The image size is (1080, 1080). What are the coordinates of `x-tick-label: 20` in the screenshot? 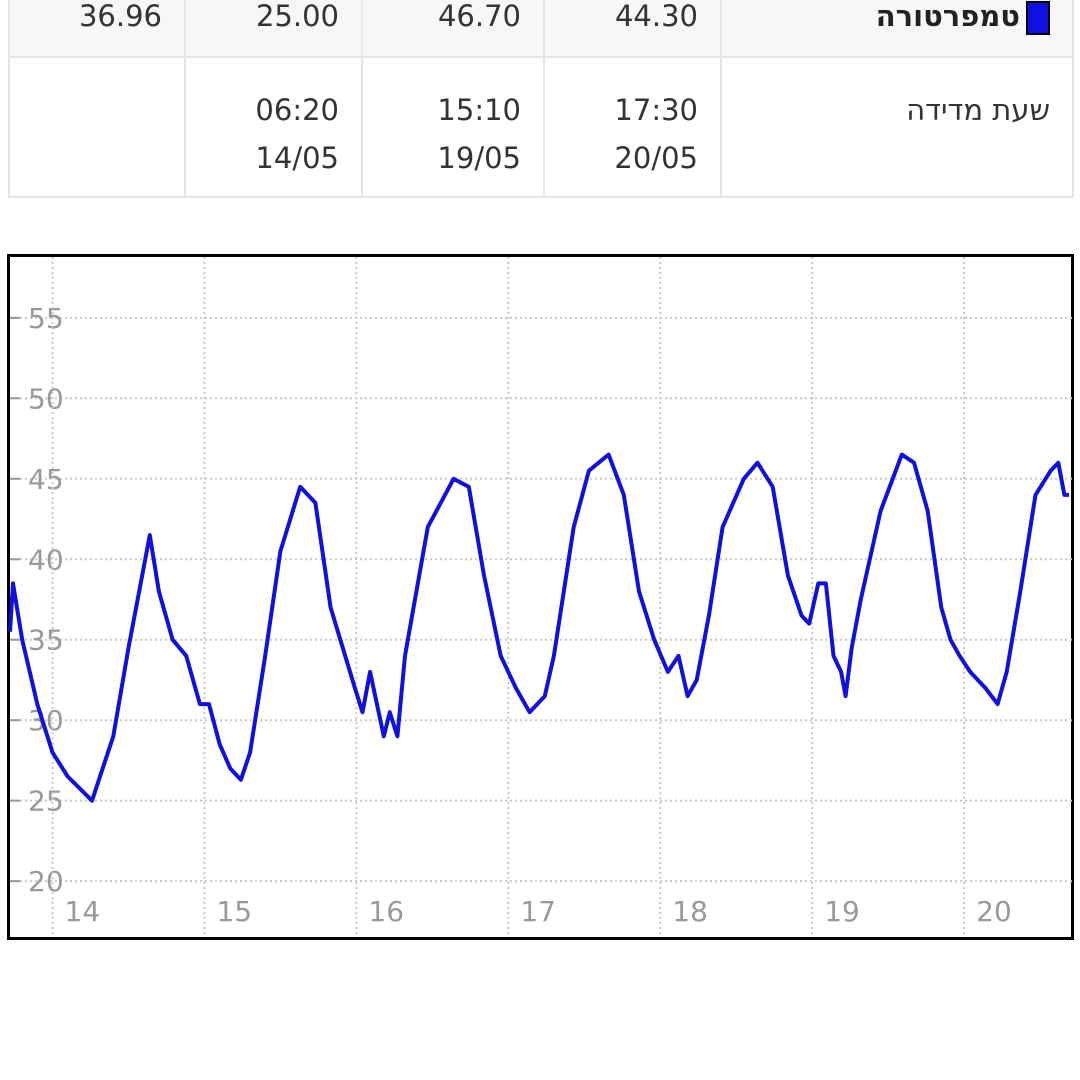 It's located at (994, 911).